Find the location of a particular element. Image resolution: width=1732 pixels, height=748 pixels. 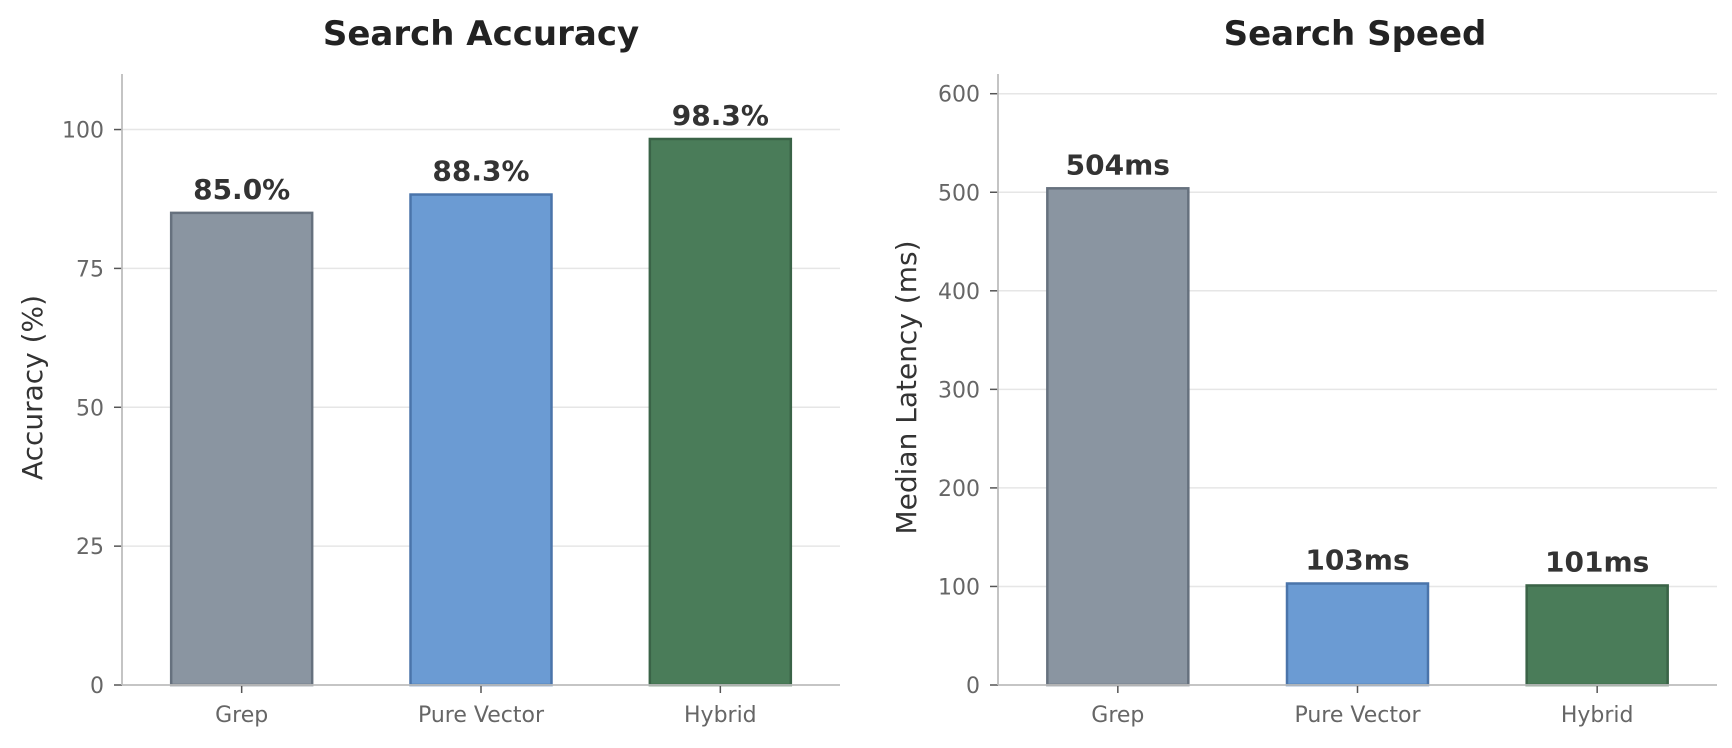

accuracy-y-tick-label: 25 is located at coordinates (90, 547).